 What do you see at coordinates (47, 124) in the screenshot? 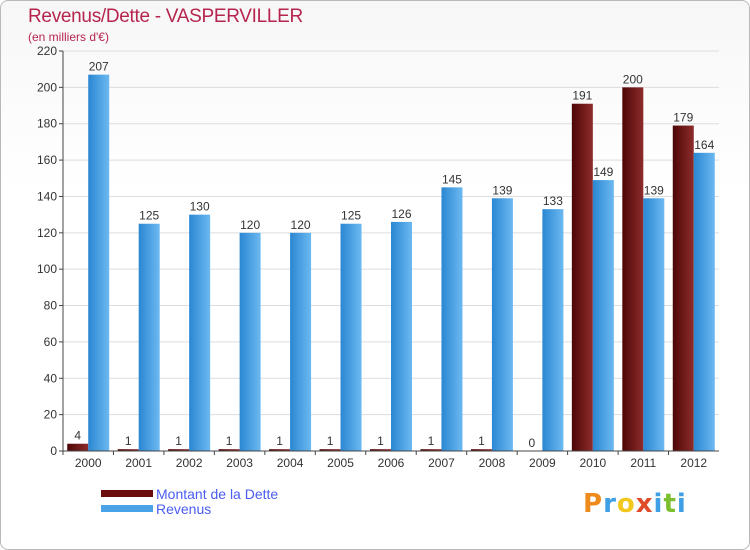
I see `y-tick-label: 180` at bounding box center [47, 124].